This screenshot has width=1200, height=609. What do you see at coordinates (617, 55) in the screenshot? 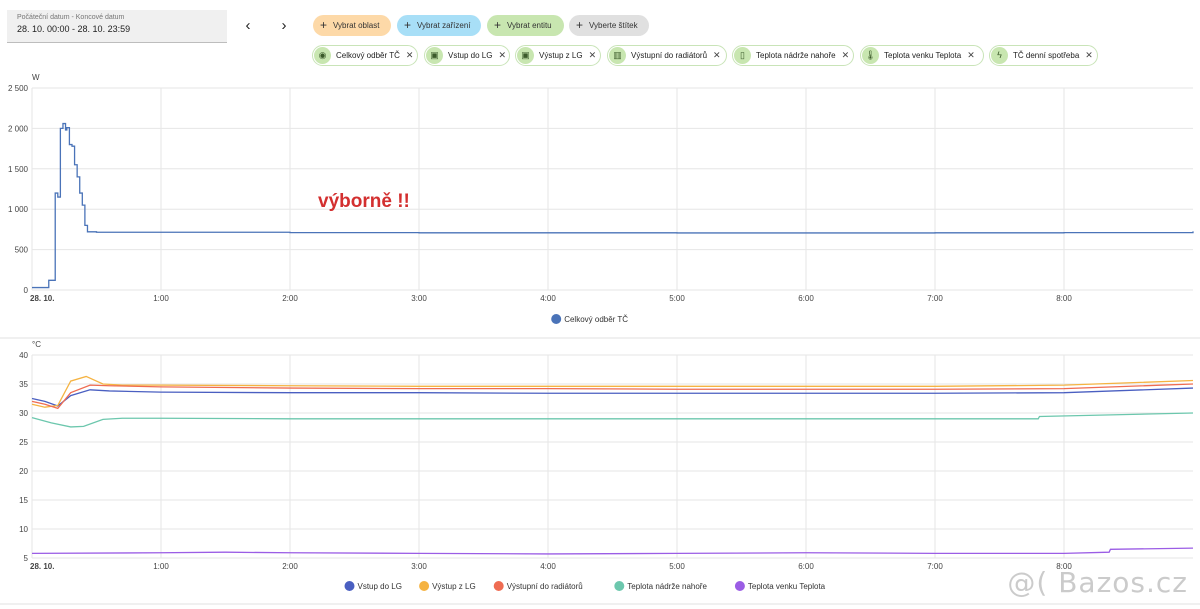
I see `radiator-icon: ▥` at bounding box center [617, 55].